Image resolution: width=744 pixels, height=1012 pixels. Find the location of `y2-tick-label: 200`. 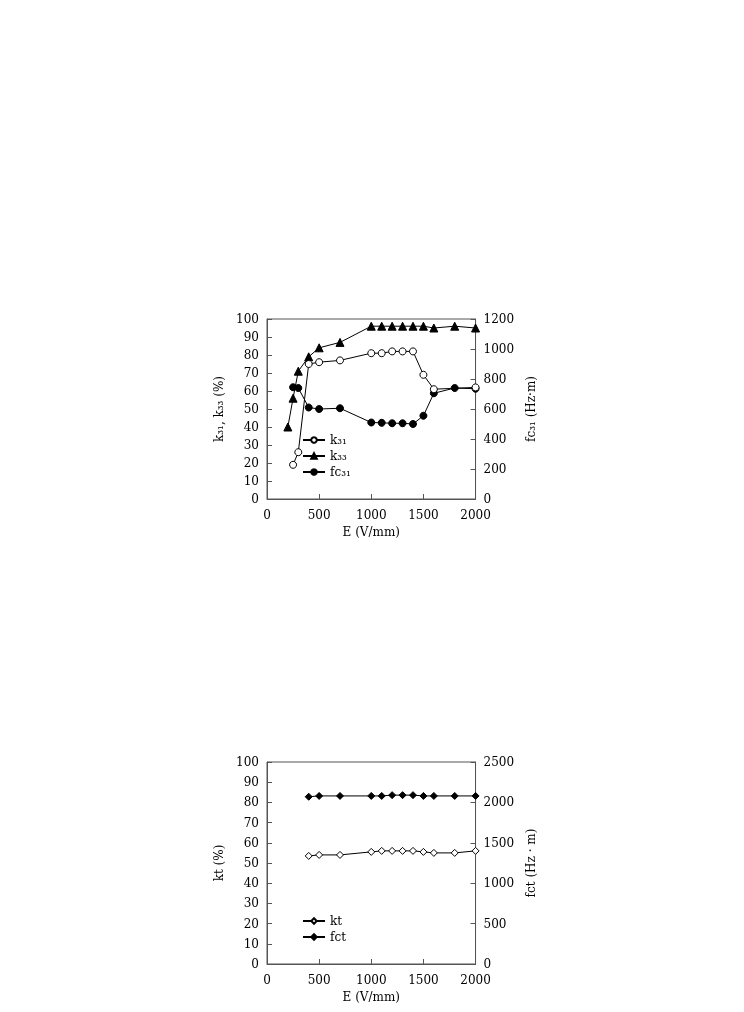

y2-tick-label: 200 is located at coordinates (495, 469).